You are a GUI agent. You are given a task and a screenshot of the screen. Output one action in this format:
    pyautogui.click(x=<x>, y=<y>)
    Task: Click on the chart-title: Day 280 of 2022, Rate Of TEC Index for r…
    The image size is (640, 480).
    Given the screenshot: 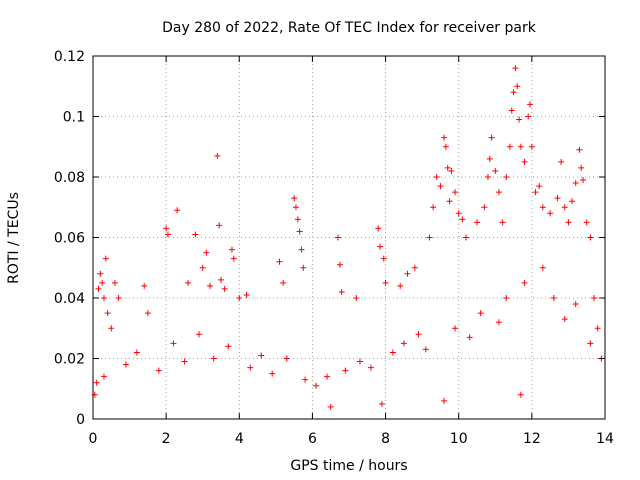 What is the action you would take?
    pyautogui.click(x=349, y=28)
    